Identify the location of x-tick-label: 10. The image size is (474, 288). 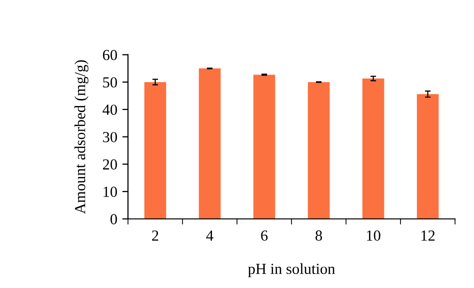
(373, 235).